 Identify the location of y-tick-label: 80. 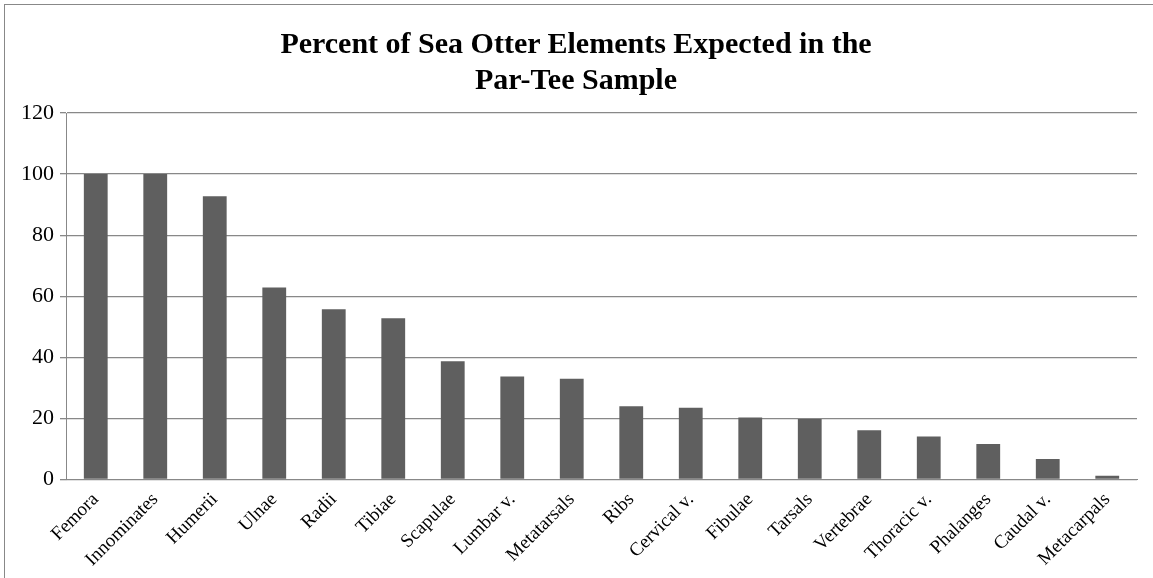
(43, 233).